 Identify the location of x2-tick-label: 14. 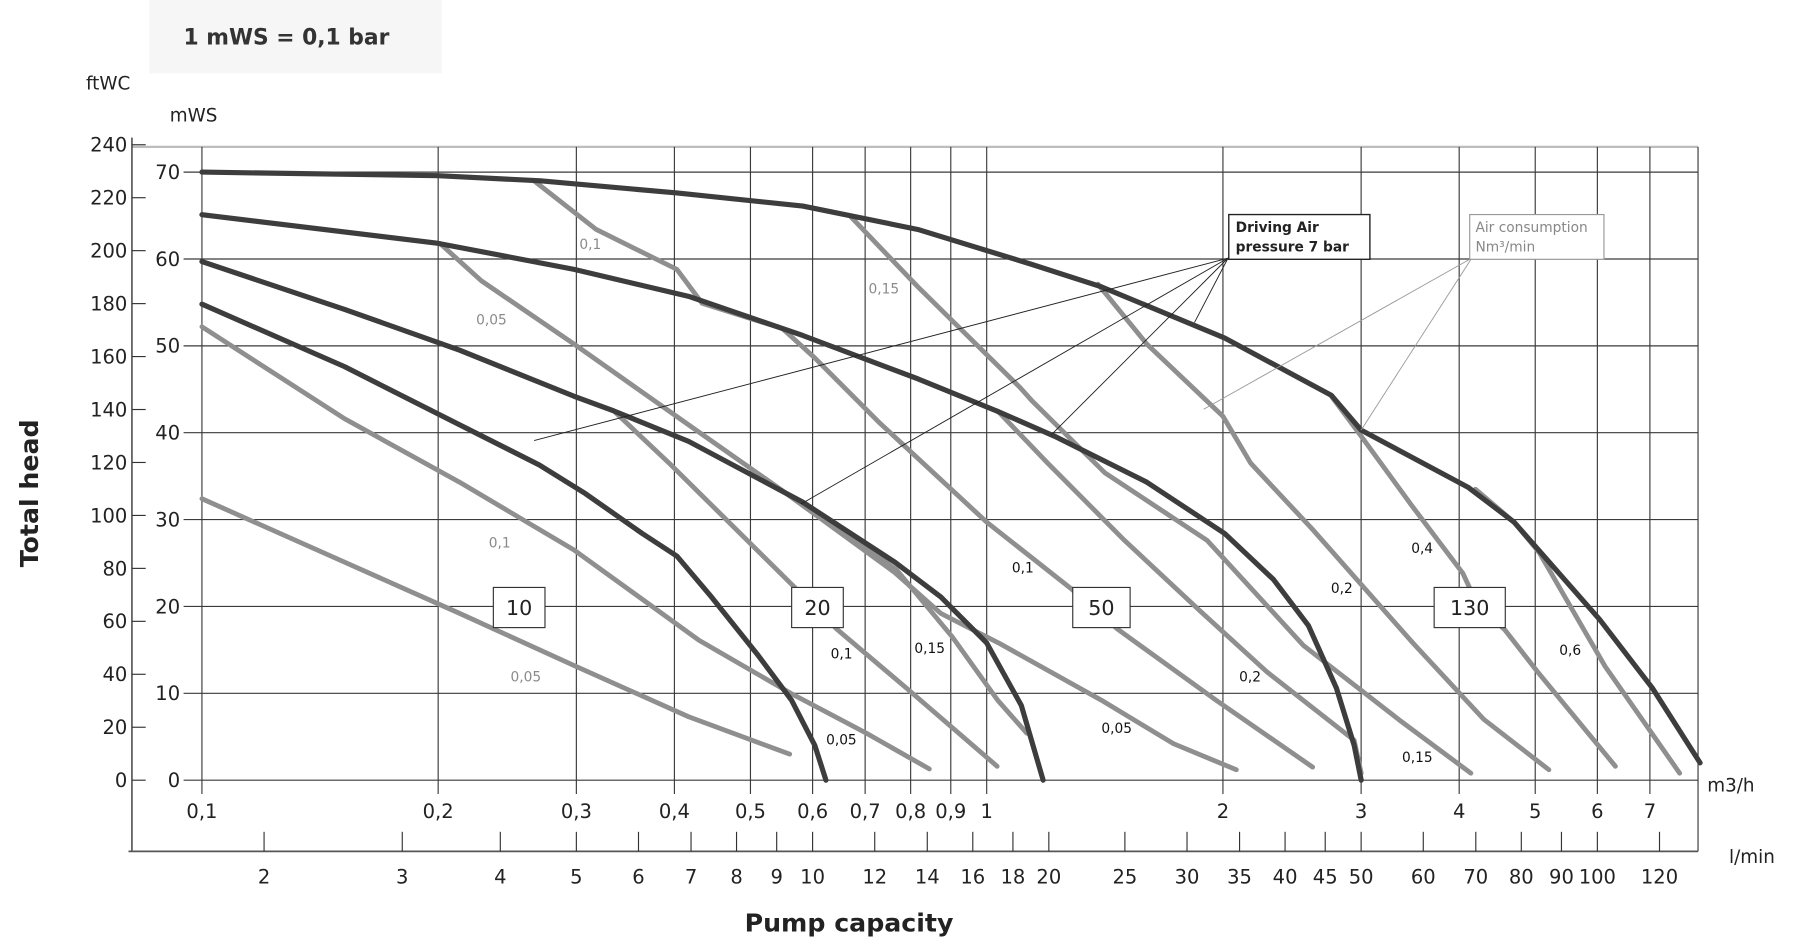
(927, 876).